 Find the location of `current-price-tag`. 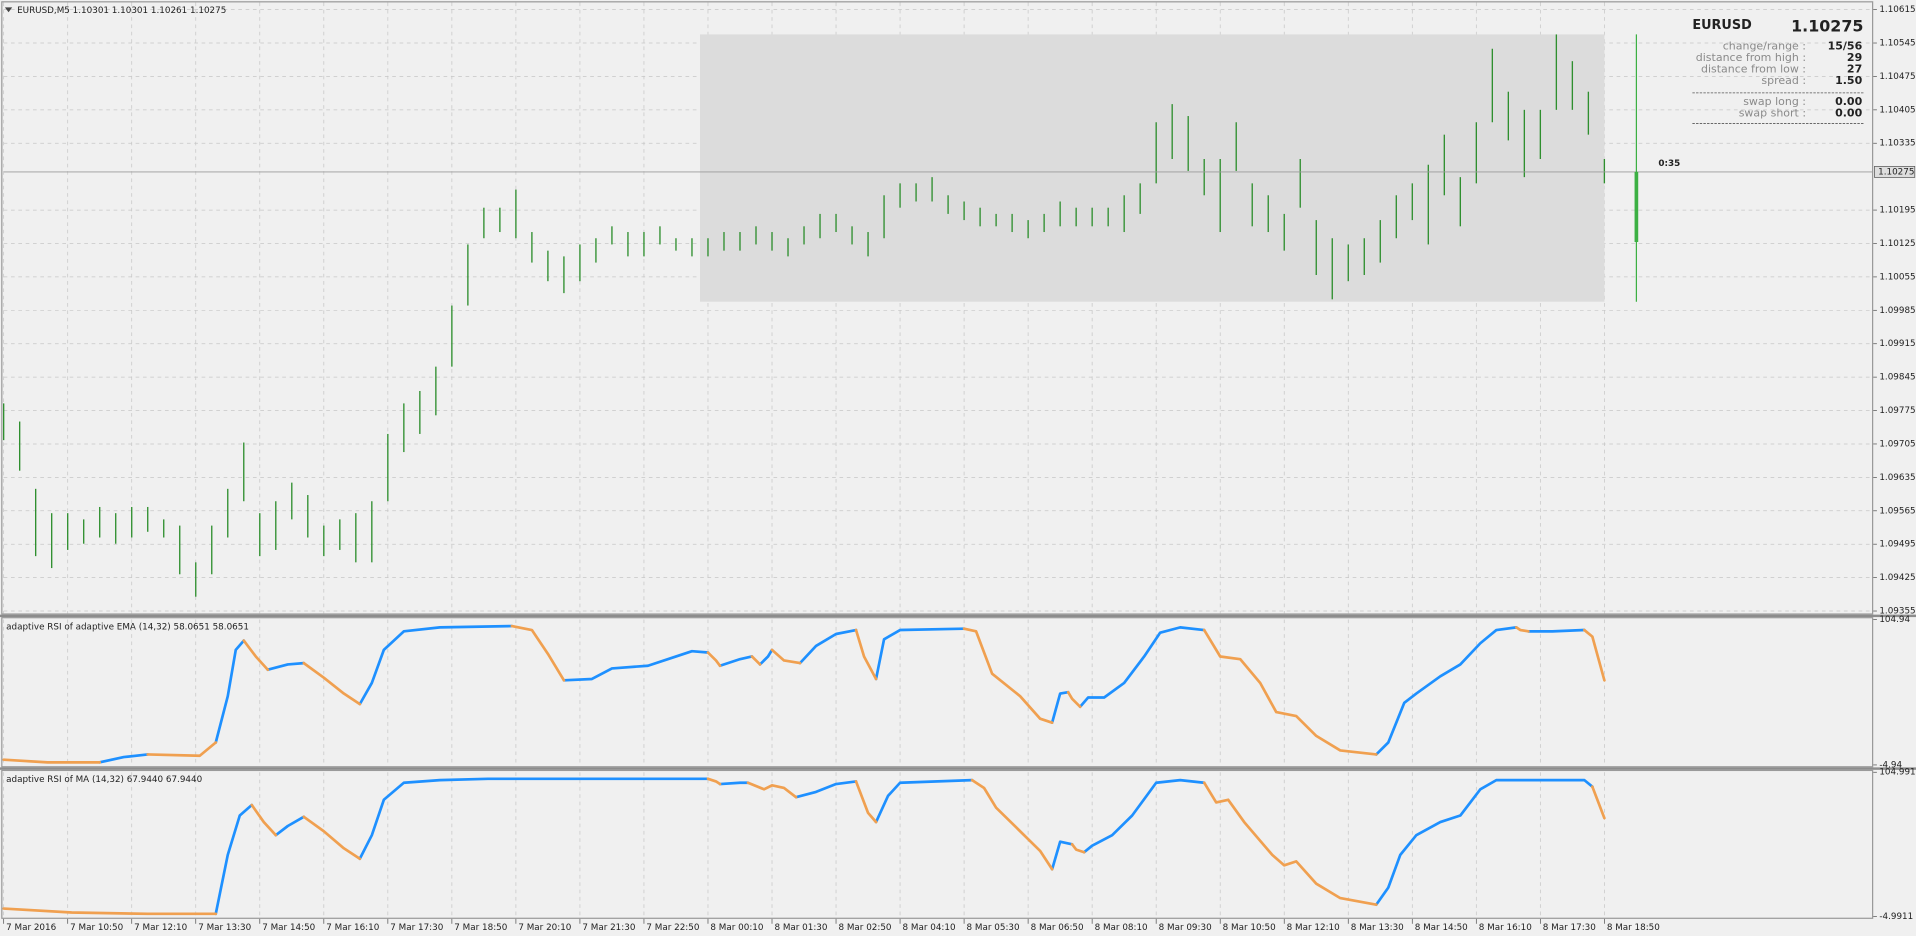

current-price-tag is located at coordinates (1895, 172).